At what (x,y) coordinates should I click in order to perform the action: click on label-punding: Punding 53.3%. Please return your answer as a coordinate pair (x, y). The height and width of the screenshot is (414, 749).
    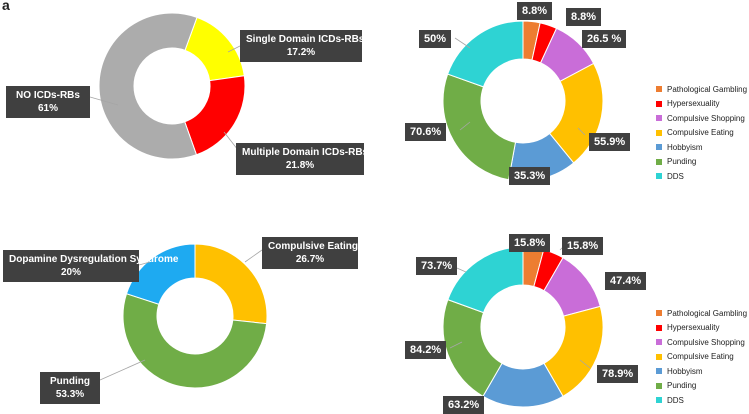
    Looking at the image, I should click on (70, 388).